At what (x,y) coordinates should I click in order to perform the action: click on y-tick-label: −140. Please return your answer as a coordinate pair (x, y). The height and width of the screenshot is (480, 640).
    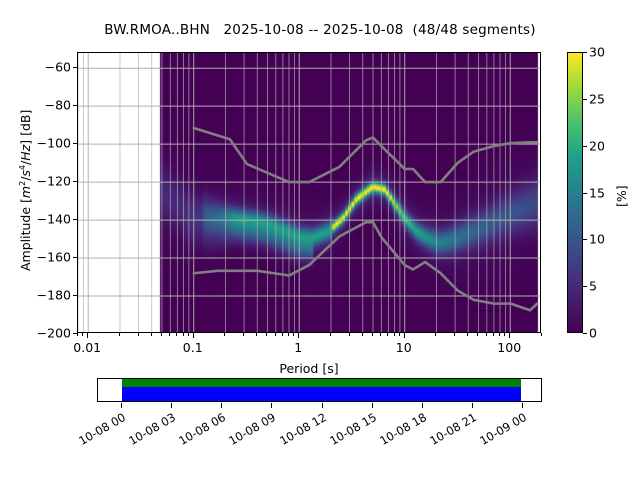
    Looking at the image, I should click on (53, 219).